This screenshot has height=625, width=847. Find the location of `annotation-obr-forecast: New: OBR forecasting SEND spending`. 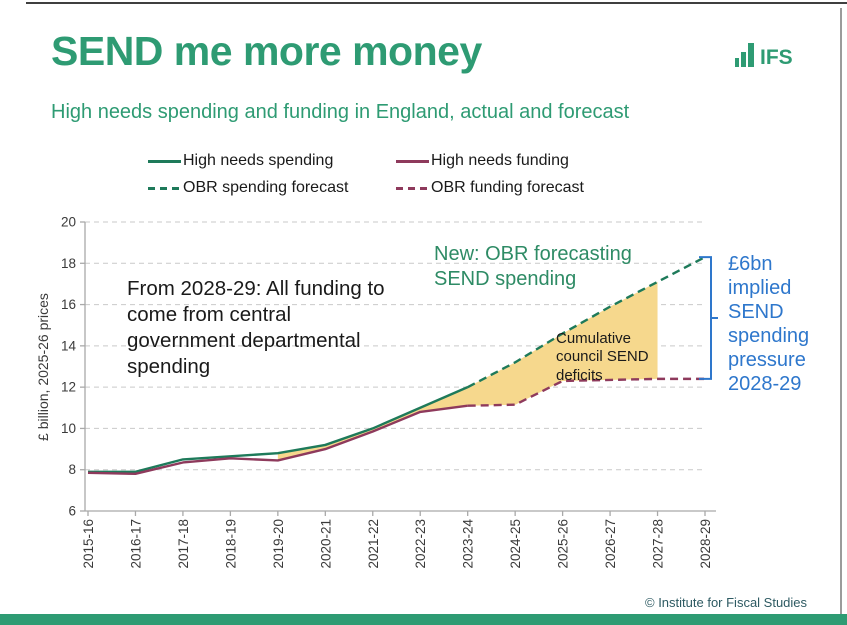

annotation-obr-forecast: New: OBR forecasting SEND spending is located at coordinates (533, 267).